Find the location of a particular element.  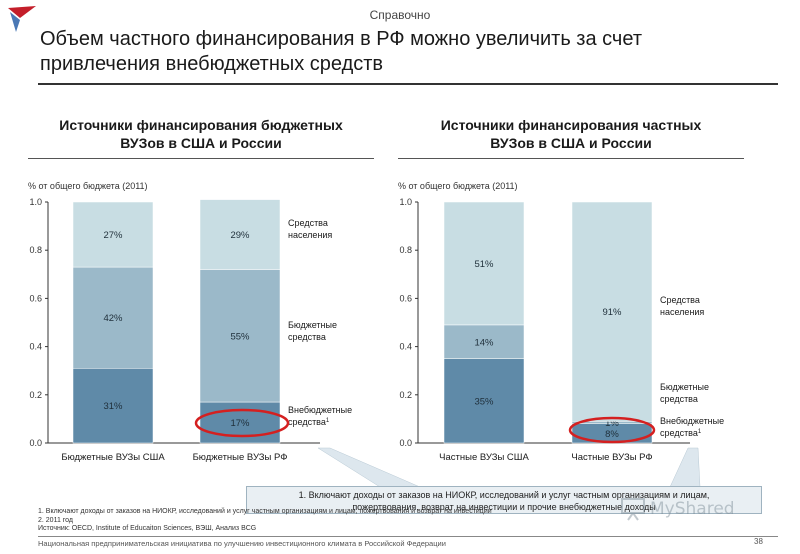

highlight-ellipse-right is located at coordinates (612, 430).